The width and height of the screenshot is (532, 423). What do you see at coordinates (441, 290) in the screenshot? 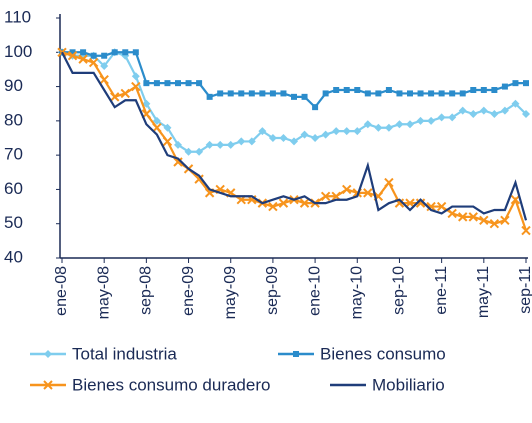
I see `x-tick-label: ene-11` at bounding box center [441, 290].